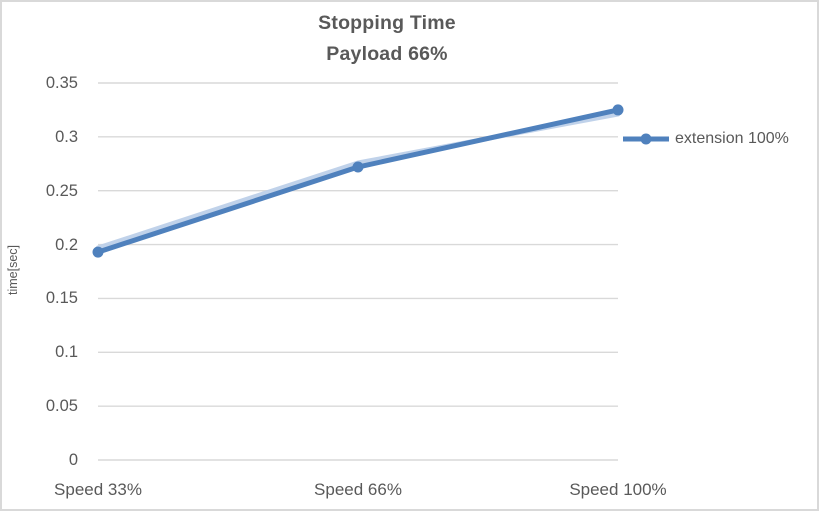  I want to click on legend-label: extension 100%, so click(732, 138).